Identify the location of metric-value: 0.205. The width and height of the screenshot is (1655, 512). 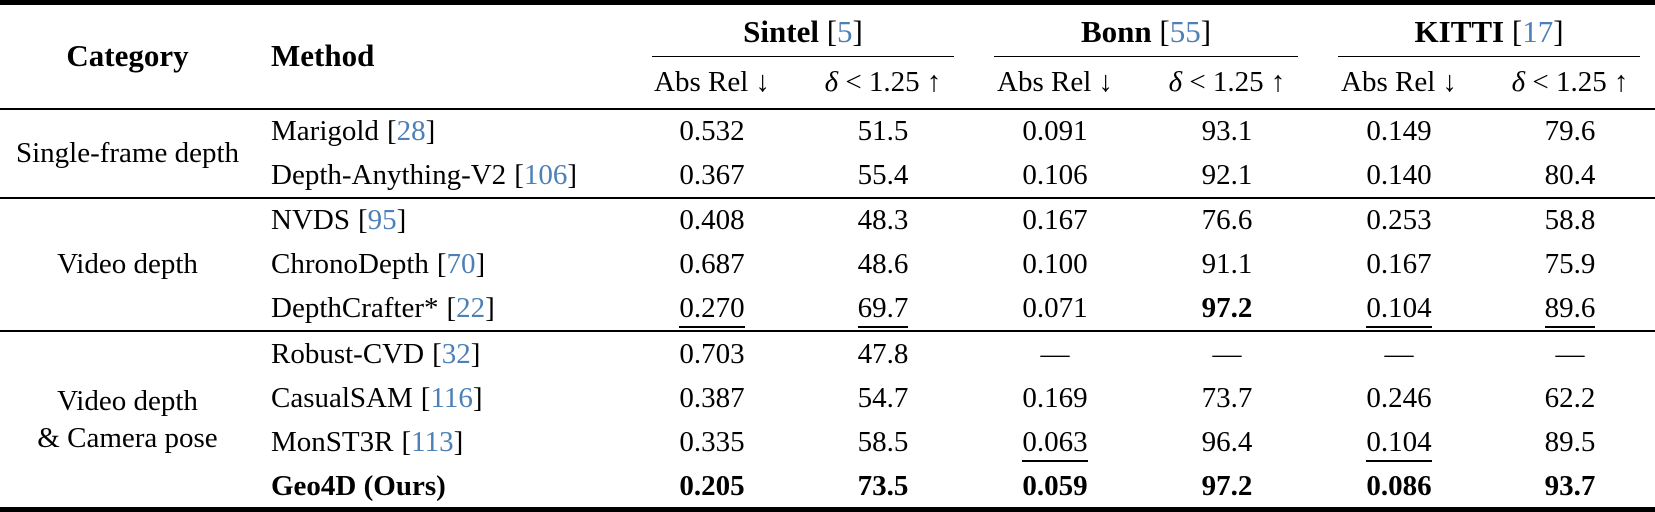
(712, 485).